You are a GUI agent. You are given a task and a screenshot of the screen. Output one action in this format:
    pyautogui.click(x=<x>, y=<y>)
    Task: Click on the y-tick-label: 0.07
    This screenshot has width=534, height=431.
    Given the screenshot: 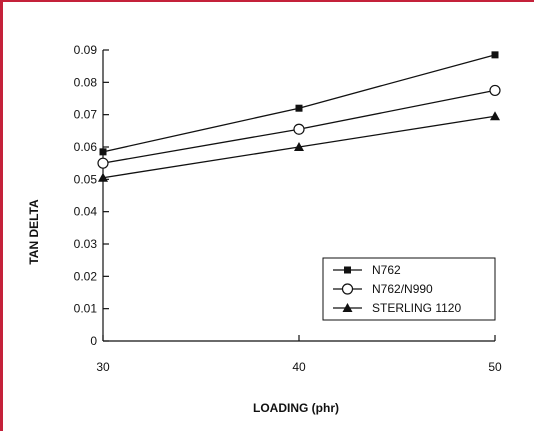 What is the action you would take?
    pyautogui.click(x=86, y=115)
    